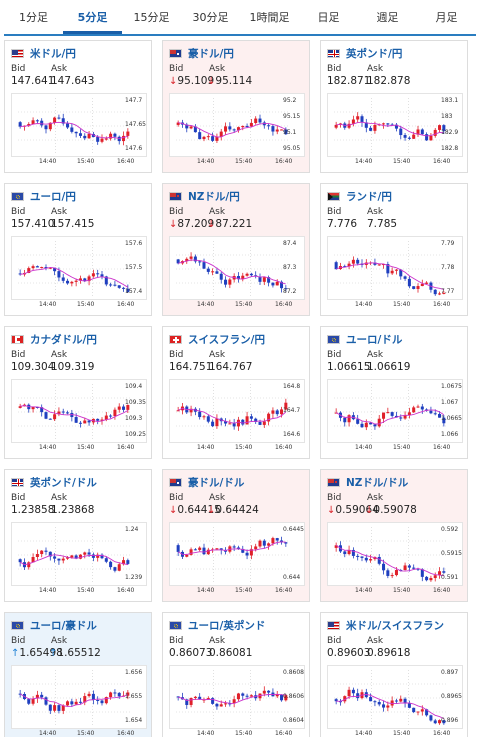 The height and width of the screenshot is (737, 480). What do you see at coordinates (269, 19) in the screenshot?
I see `tab-4: 1時間足` at bounding box center [269, 19].